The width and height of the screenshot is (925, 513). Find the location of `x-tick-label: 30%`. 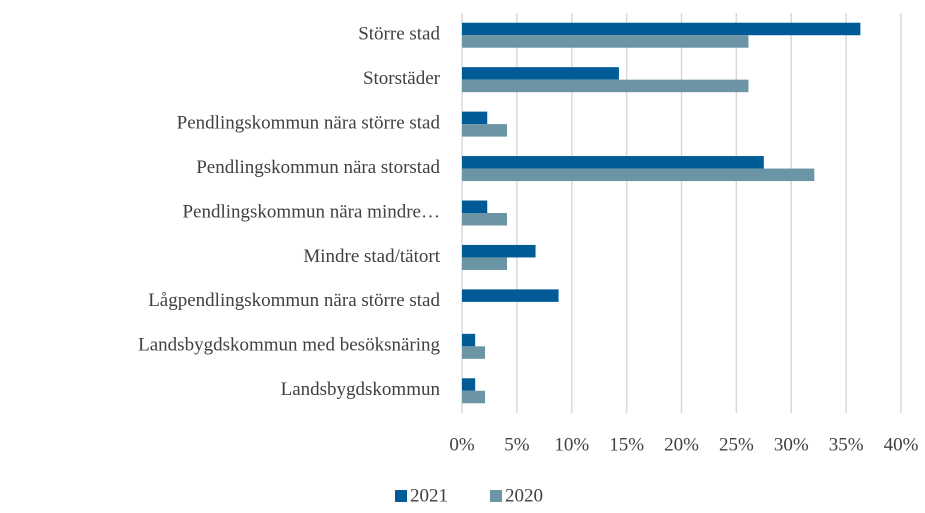

x-tick-label: 30% is located at coordinates (791, 444).